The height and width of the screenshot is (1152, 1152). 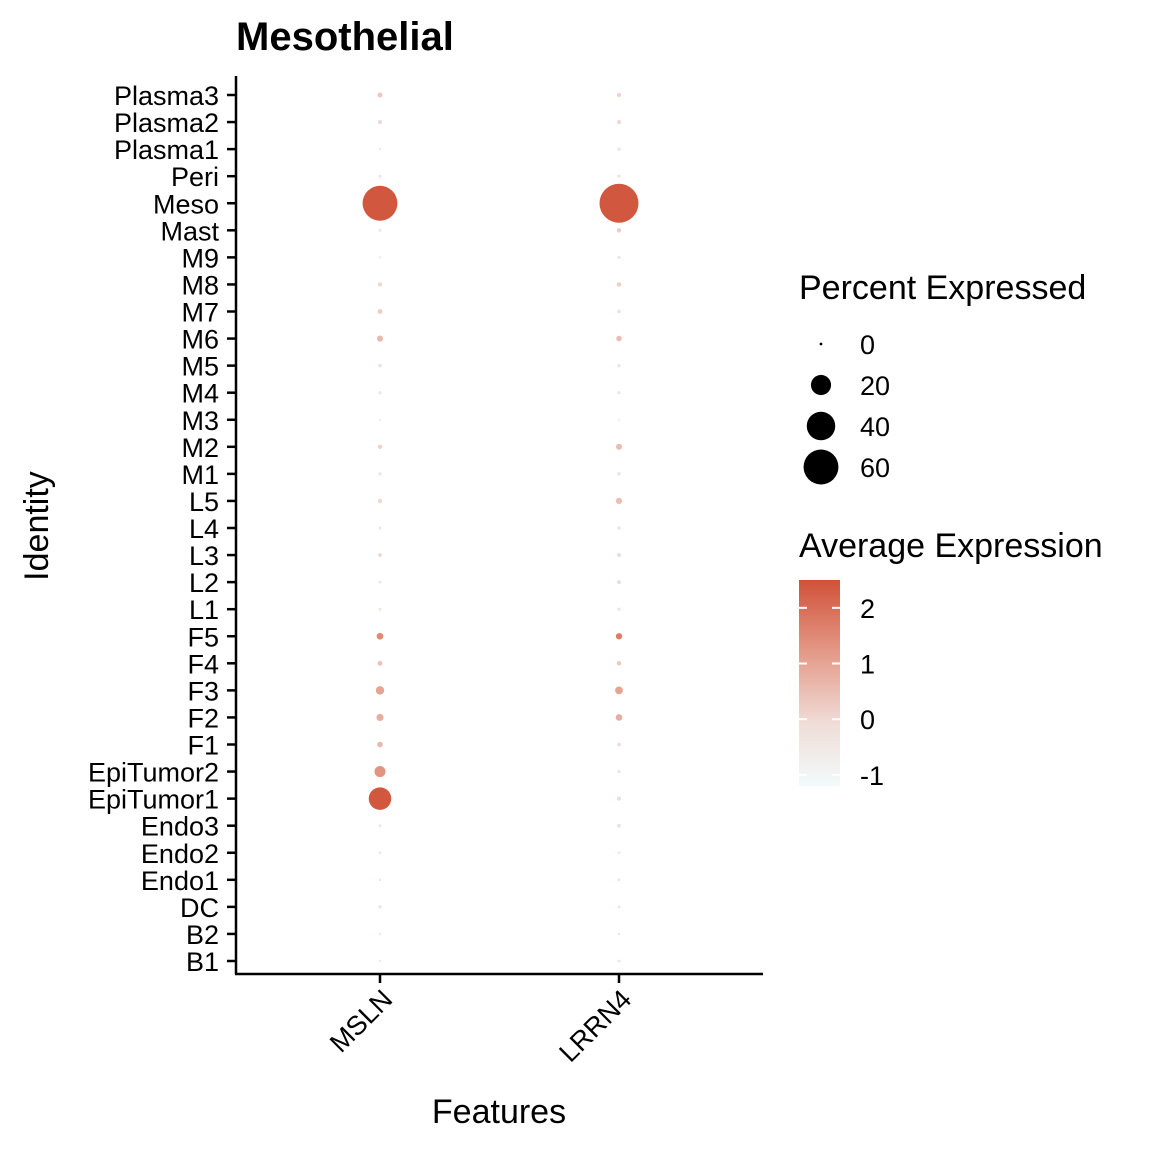 What do you see at coordinates (942, 377) in the screenshot?
I see `size-legend: Percent Expressed 0 20 40 60` at bounding box center [942, 377].